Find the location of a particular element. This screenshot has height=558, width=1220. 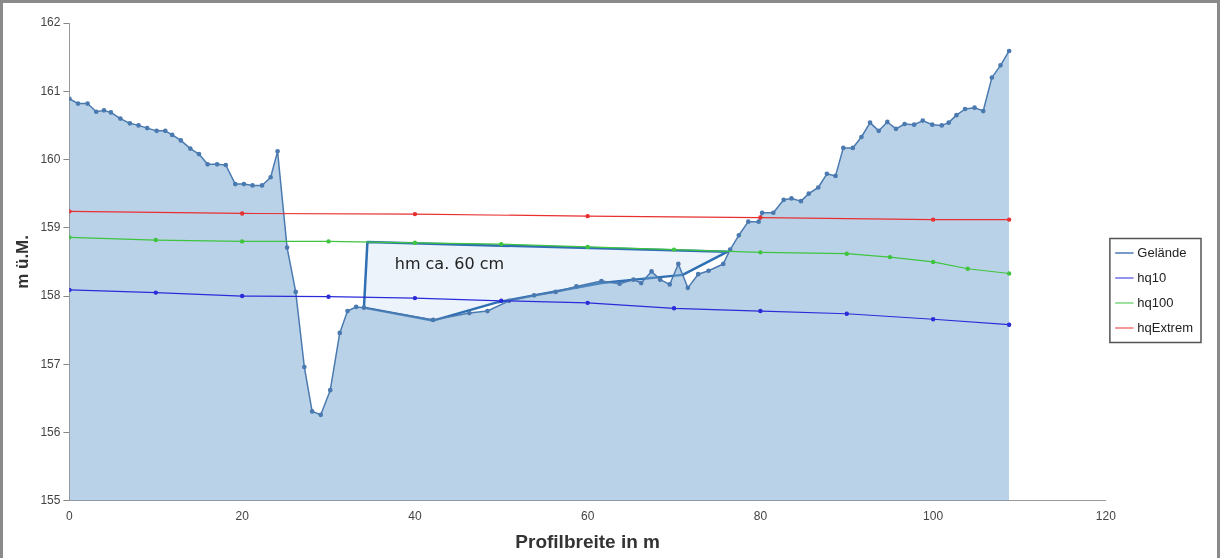

y-tick-label: 159 is located at coordinates (50, 227).